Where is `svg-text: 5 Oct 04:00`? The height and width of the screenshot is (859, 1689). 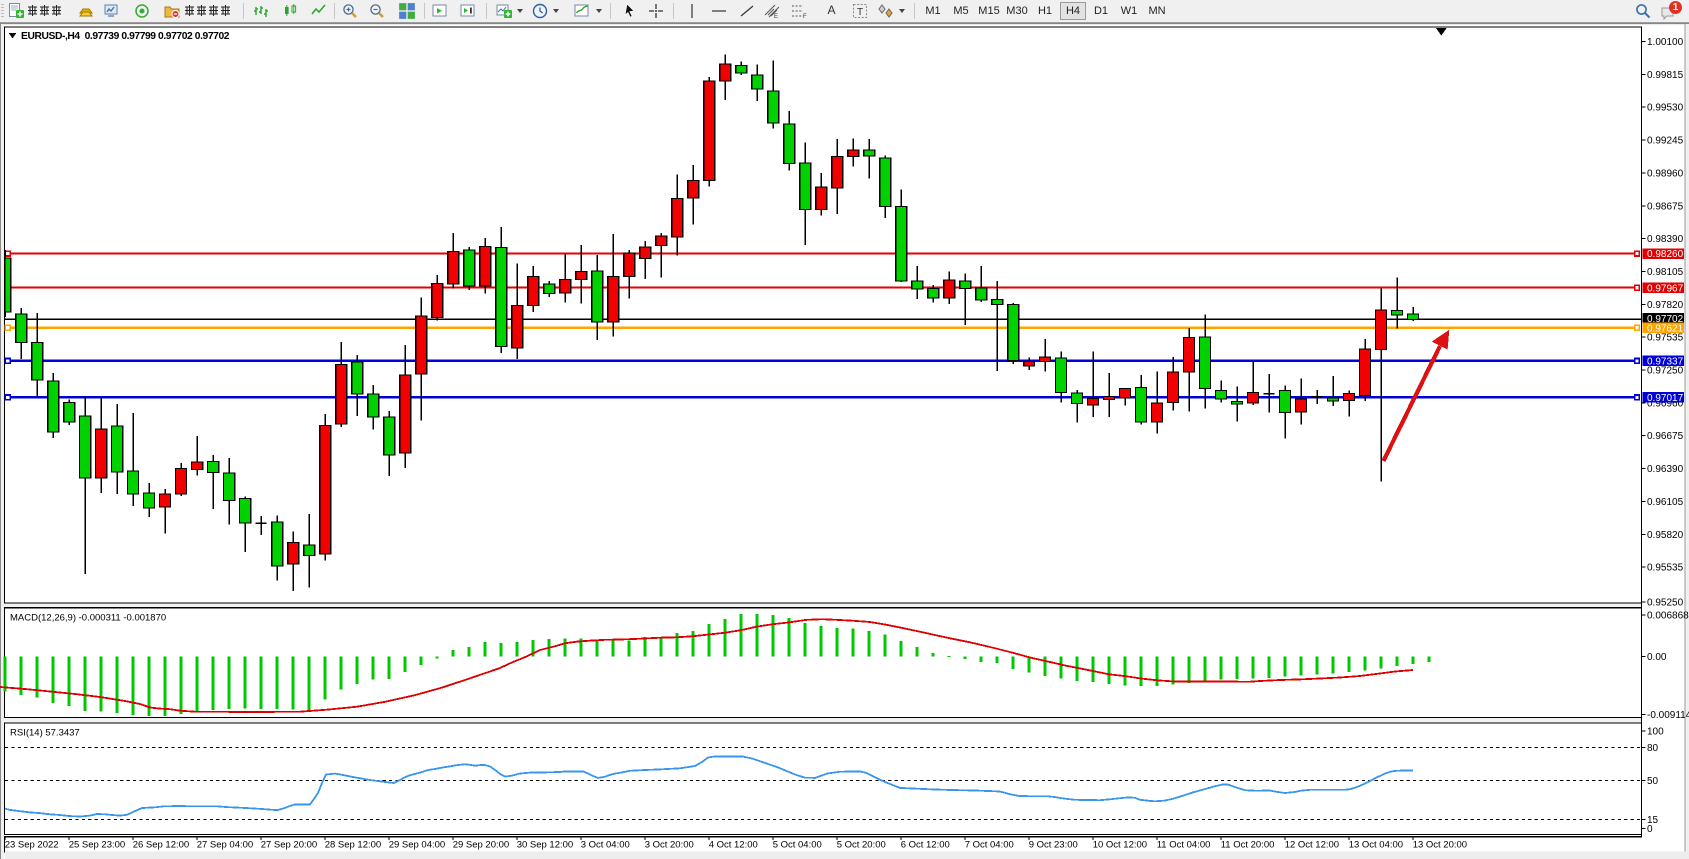 svg-text: 5 Oct 04:00 is located at coordinates (797, 845).